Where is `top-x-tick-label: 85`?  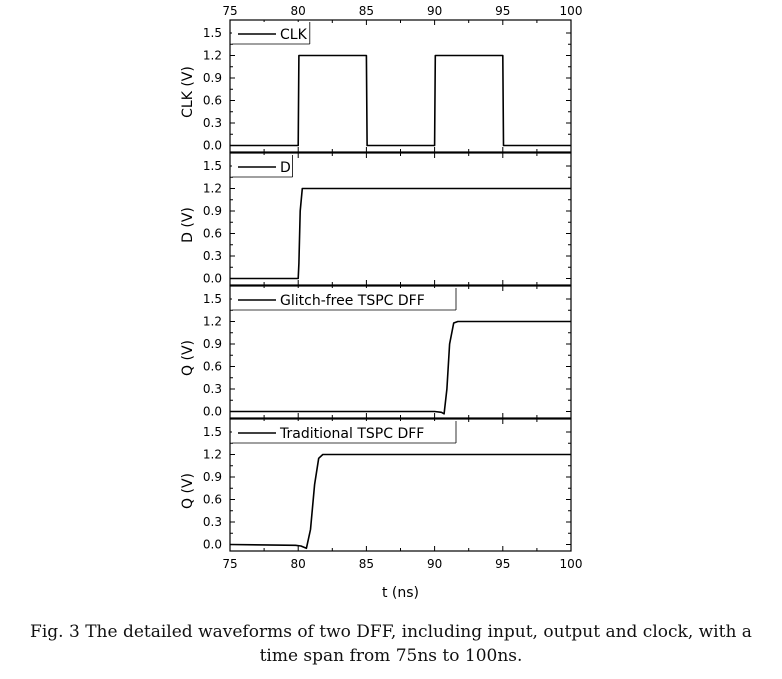
top-x-tick-label: 85 is located at coordinates (366, 11).